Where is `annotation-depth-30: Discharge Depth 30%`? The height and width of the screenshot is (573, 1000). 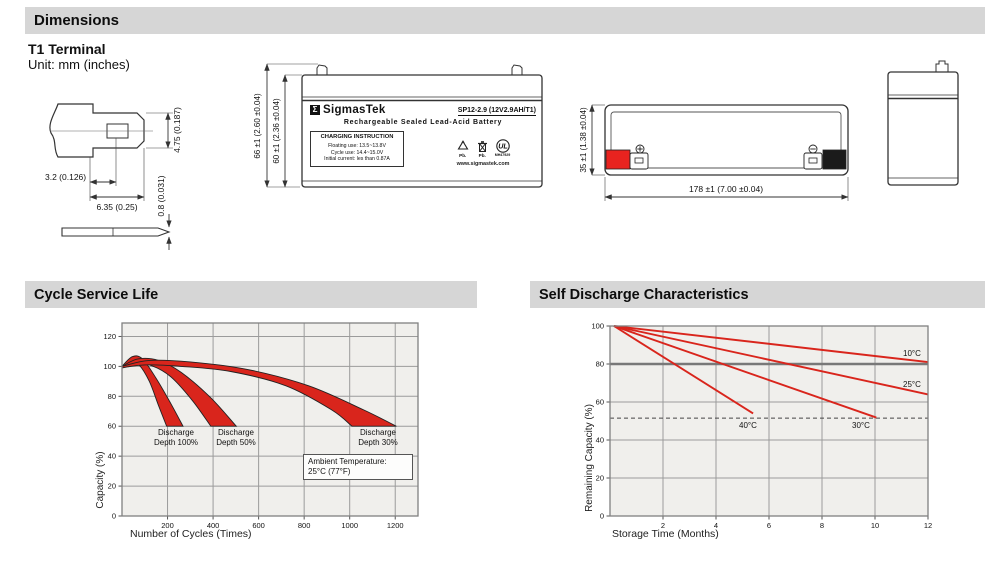 annotation-depth-30: Discharge Depth 30% is located at coordinates (378, 437).